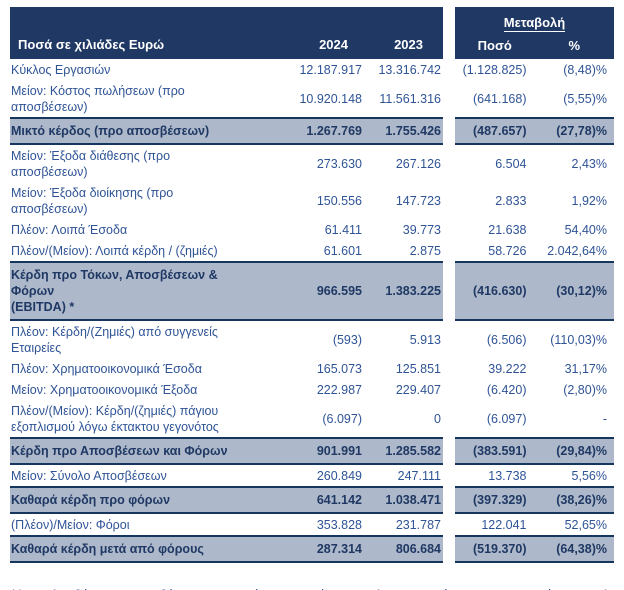 Image resolution: width=624 pixels, height=590 pixels. I want to click on row-change-block: 13.738 5,56%, so click(534, 475).